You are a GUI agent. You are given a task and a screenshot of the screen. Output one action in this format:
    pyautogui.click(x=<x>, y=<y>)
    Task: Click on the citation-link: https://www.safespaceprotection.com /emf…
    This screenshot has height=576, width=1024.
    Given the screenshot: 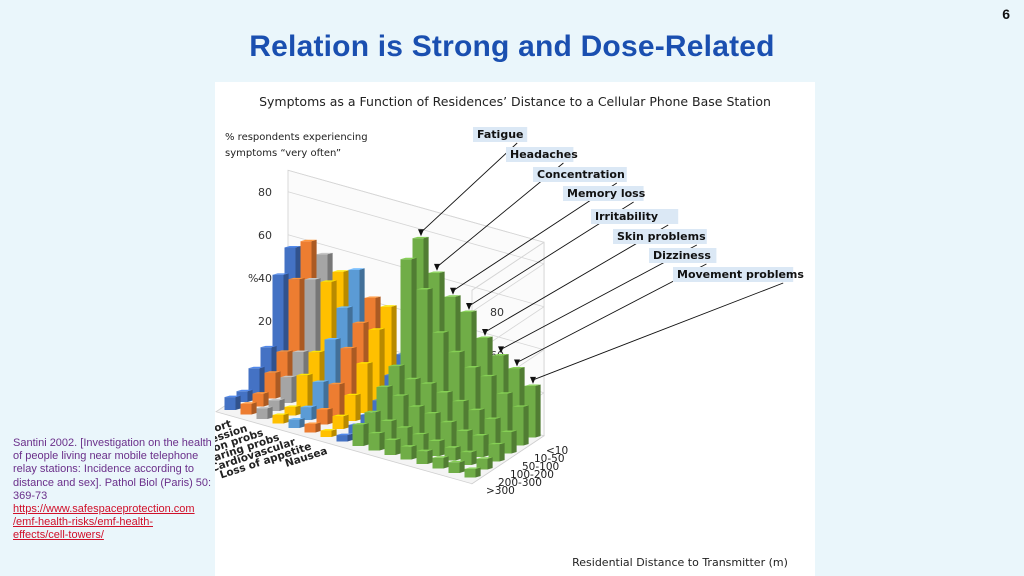 What is the action you would take?
    pyautogui.click(x=113, y=523)
    